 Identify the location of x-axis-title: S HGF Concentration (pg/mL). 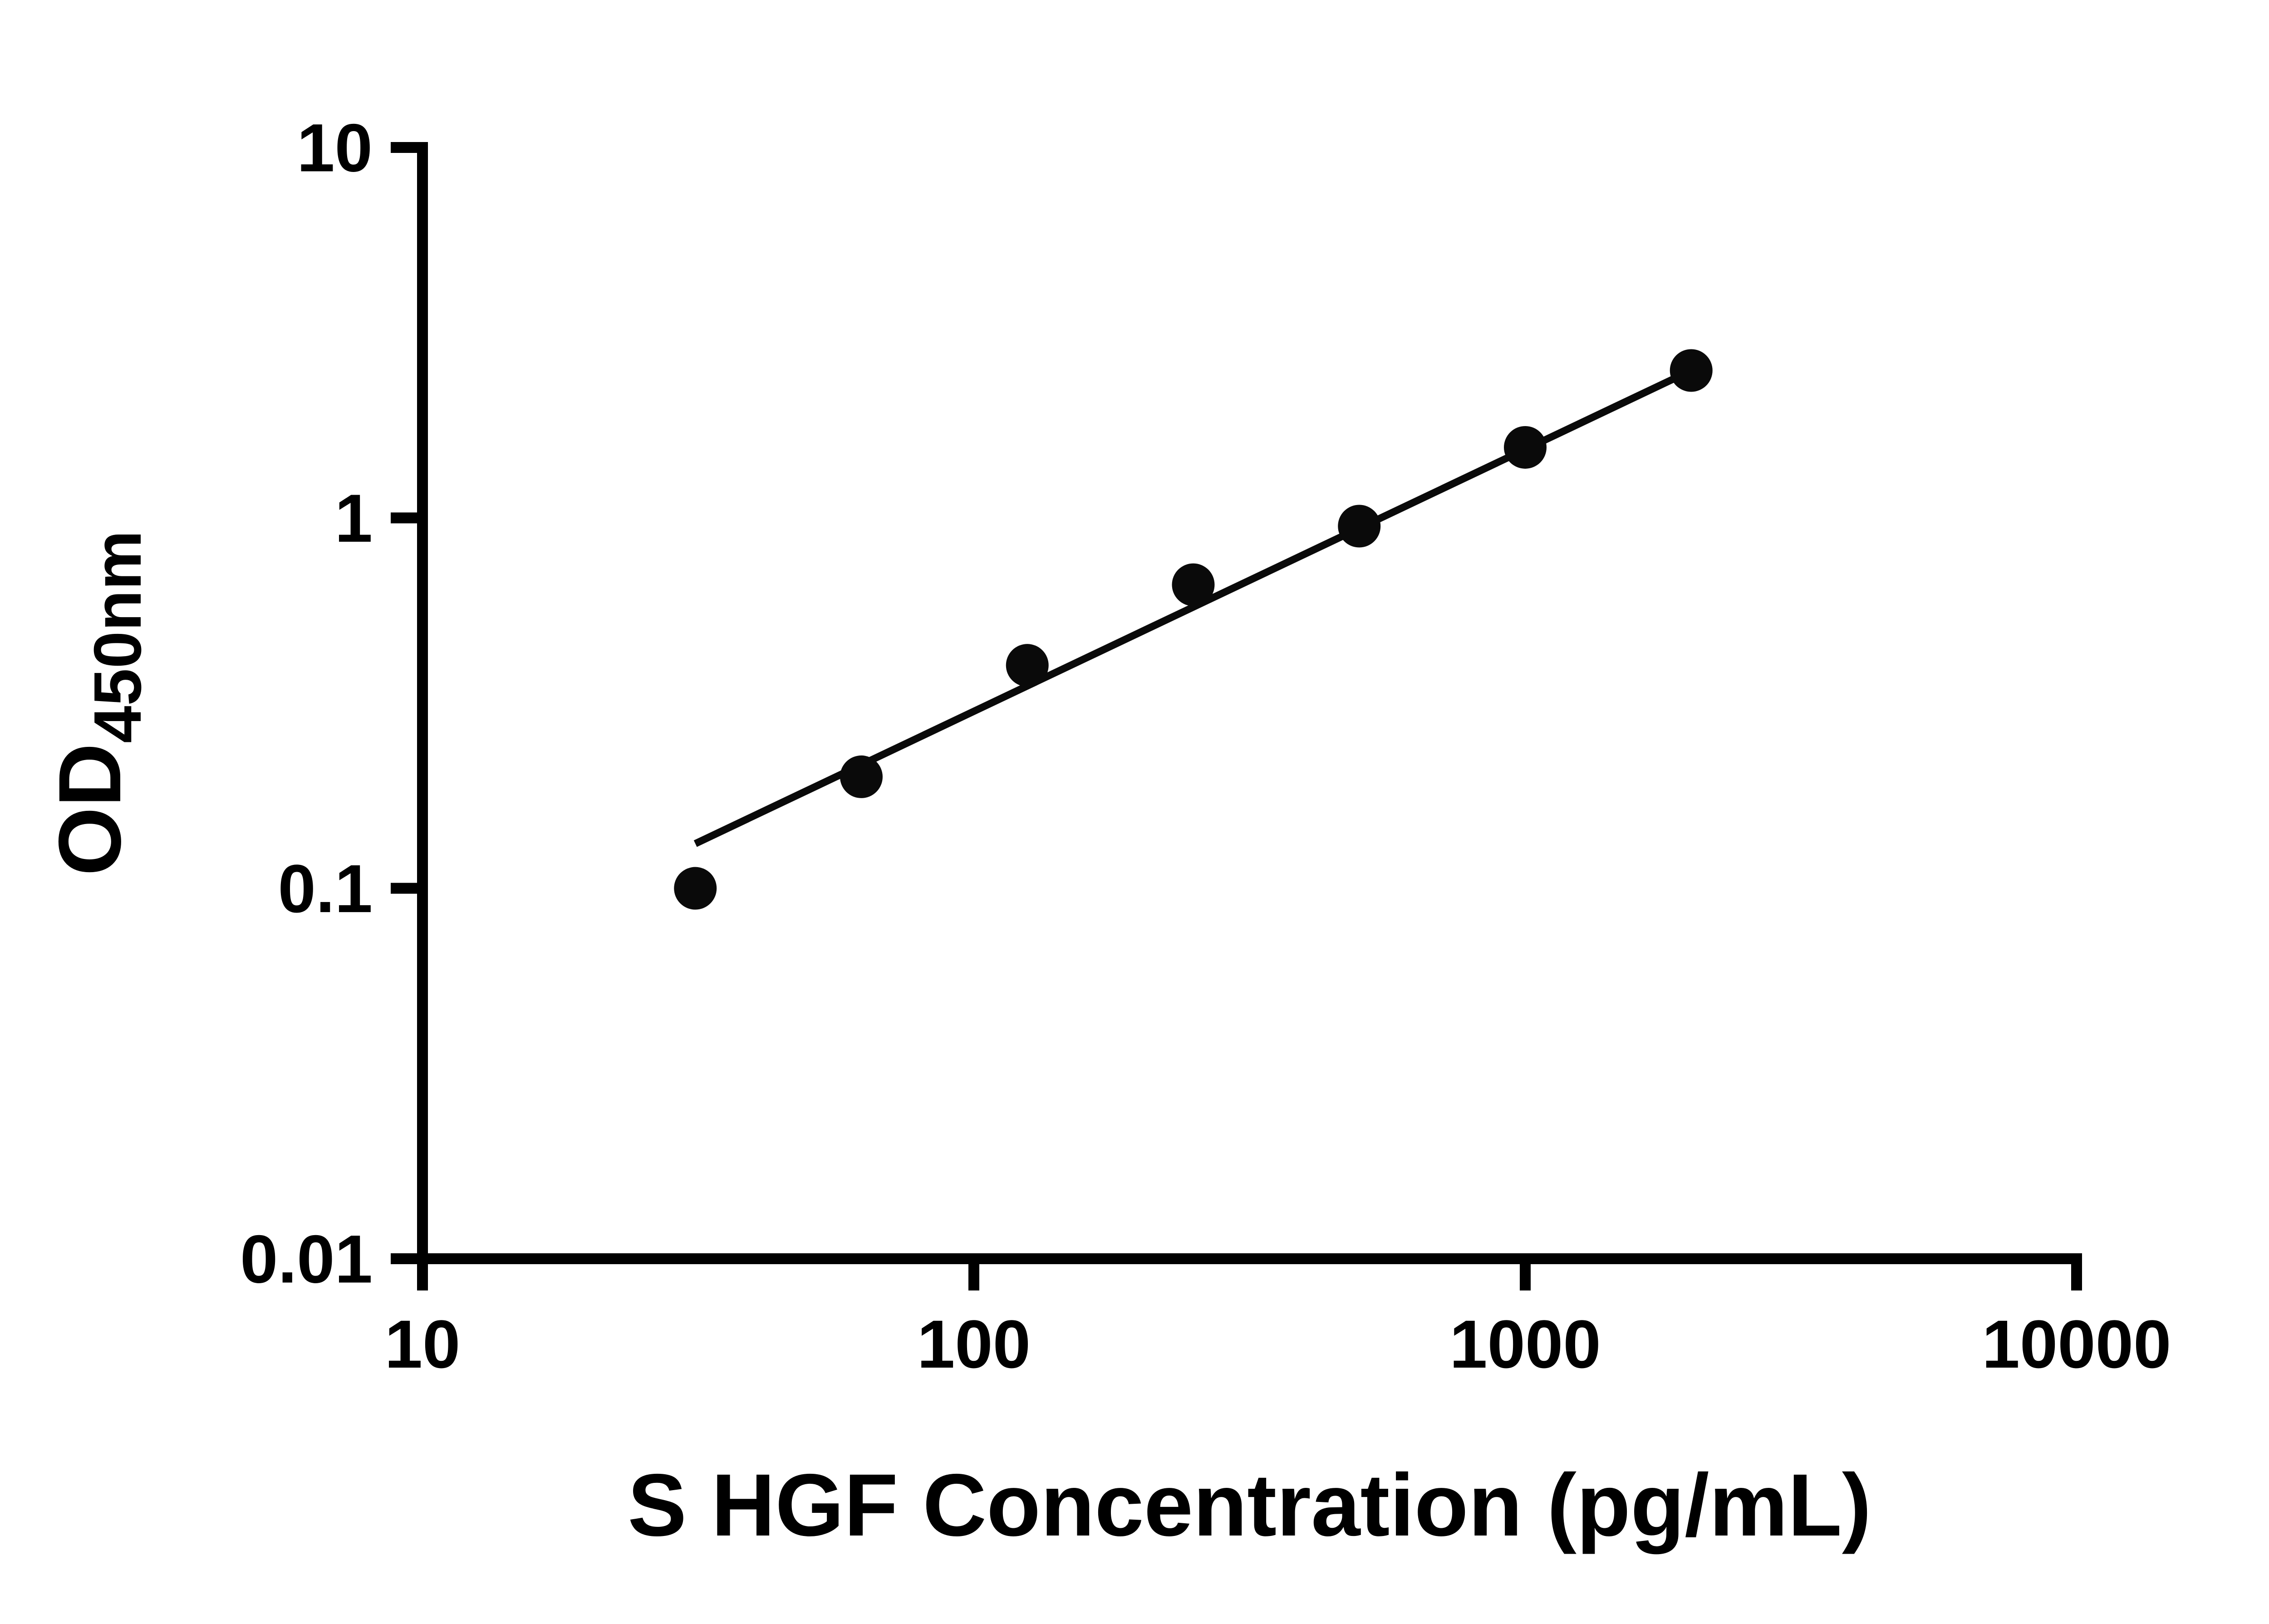
(1249, 1505).